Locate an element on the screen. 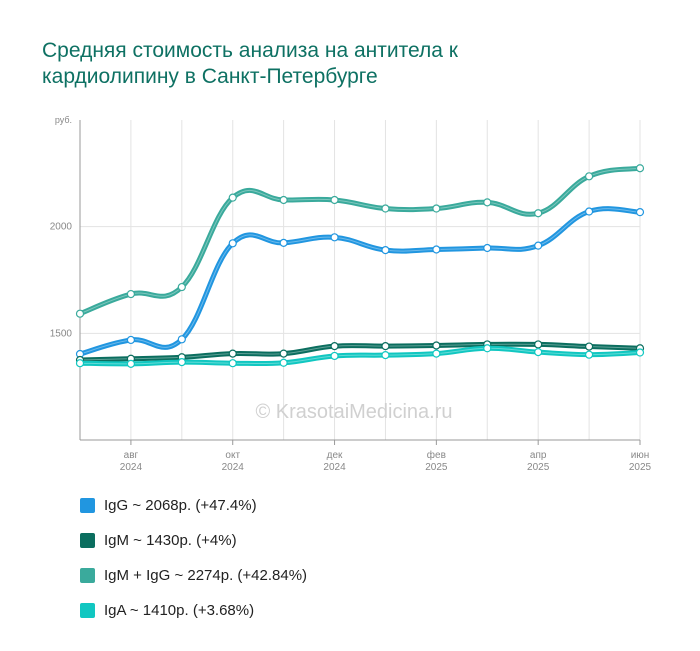 The width and height of the screenshot is (700, 651). legend-item-igm-igg: IgM + IgG ~ 2274р. (+42.84%) is located at coordinates (193, 575).